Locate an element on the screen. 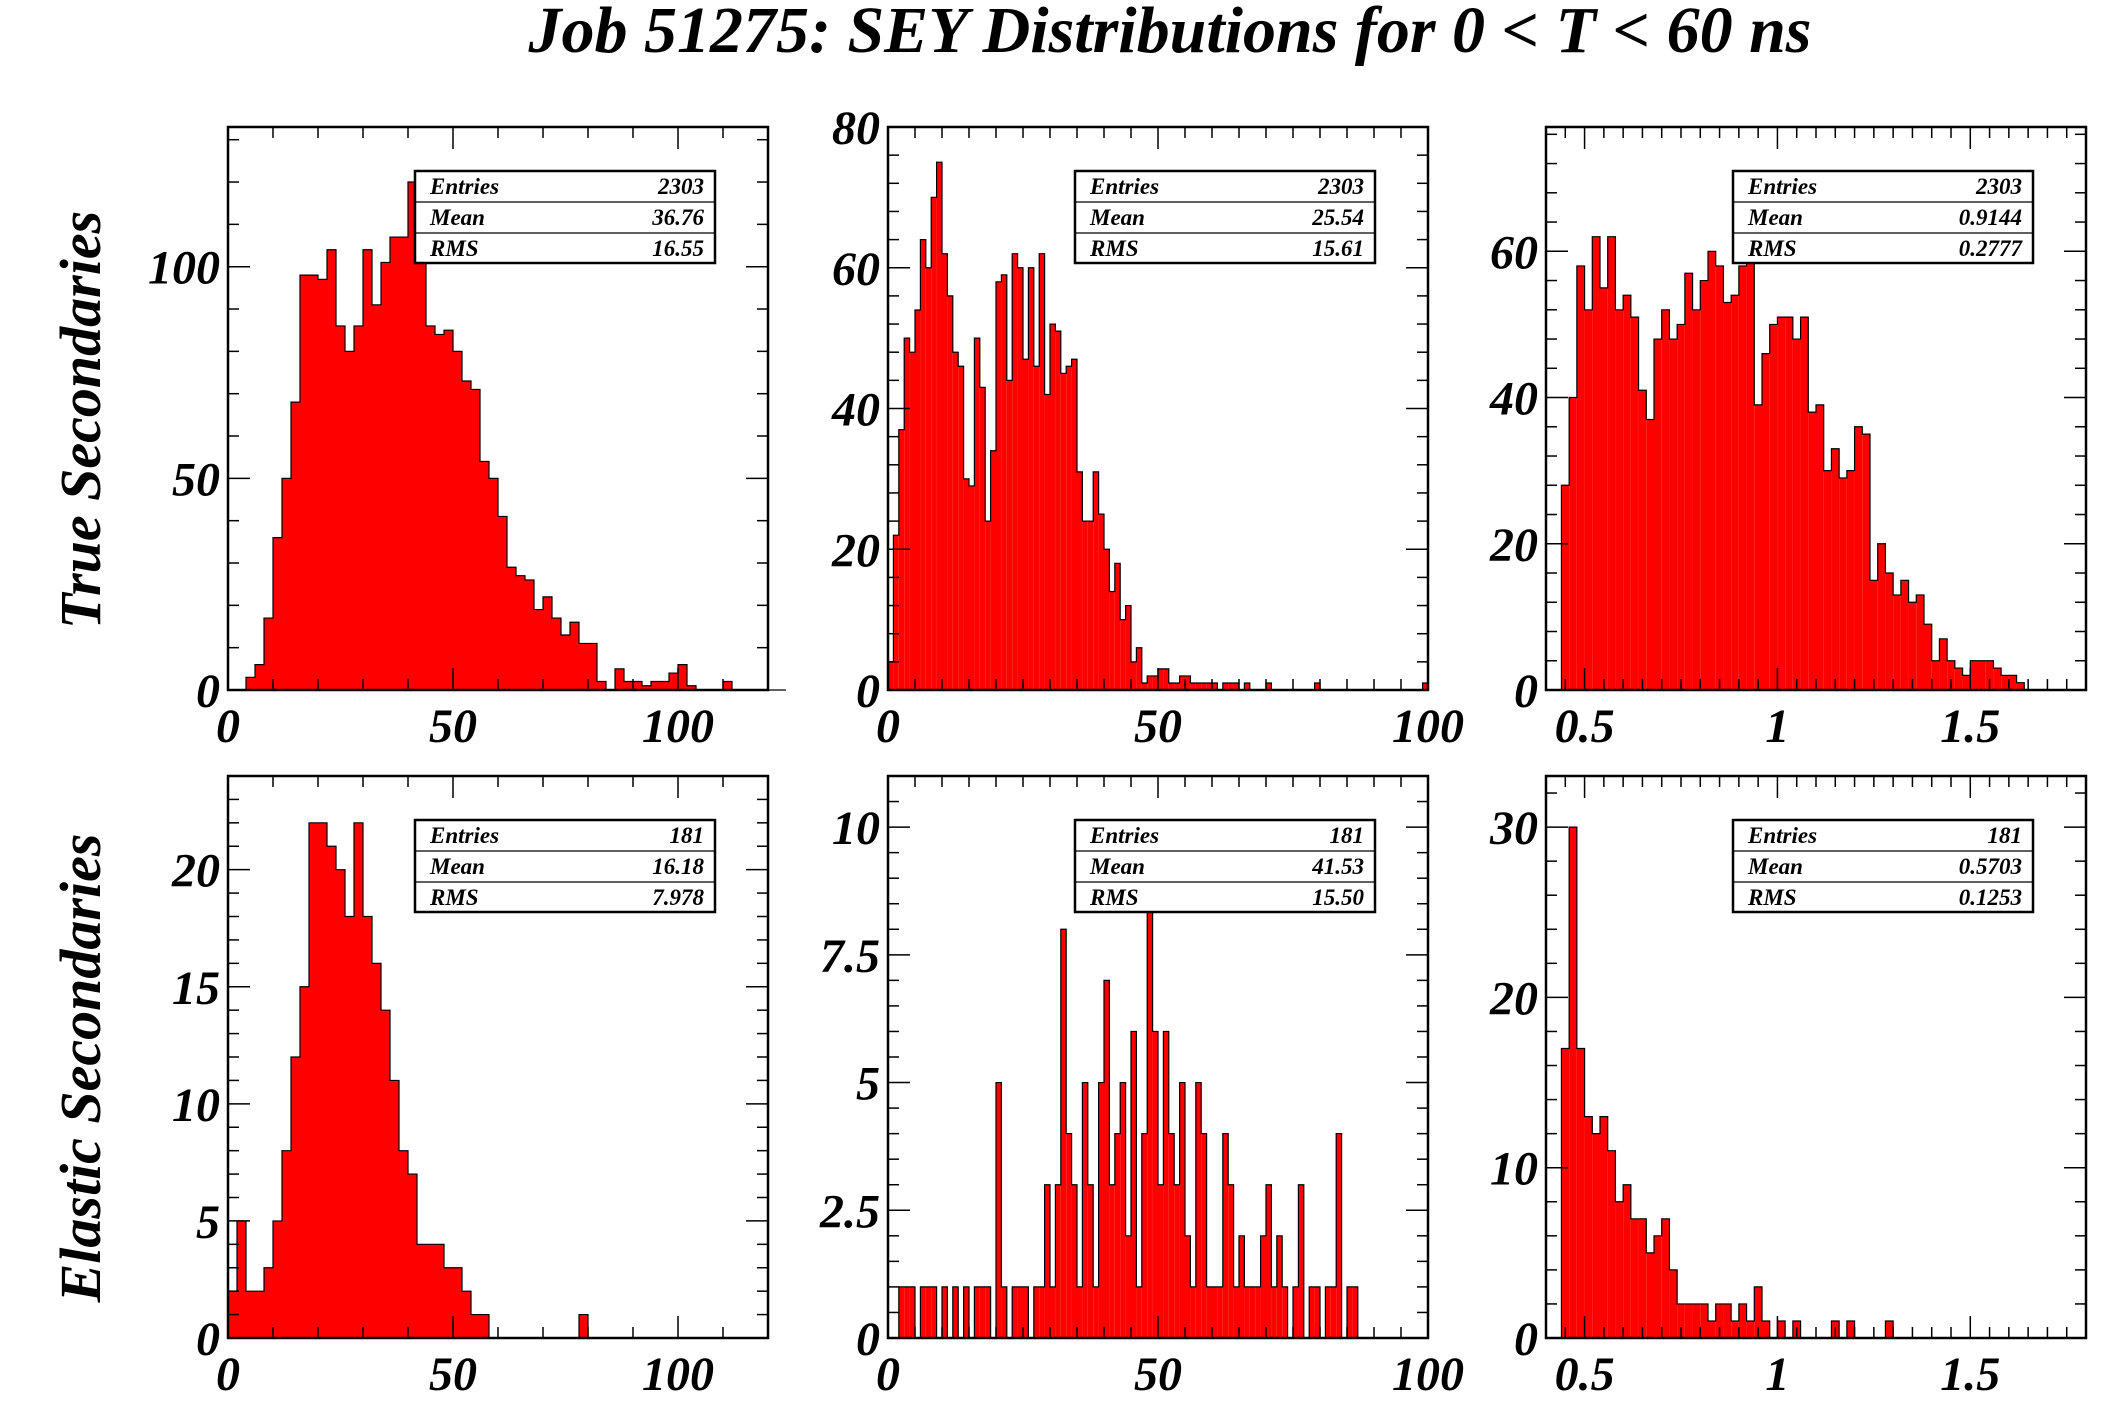  y-tick-label: 10 is located at coordinates (1514, 1169).